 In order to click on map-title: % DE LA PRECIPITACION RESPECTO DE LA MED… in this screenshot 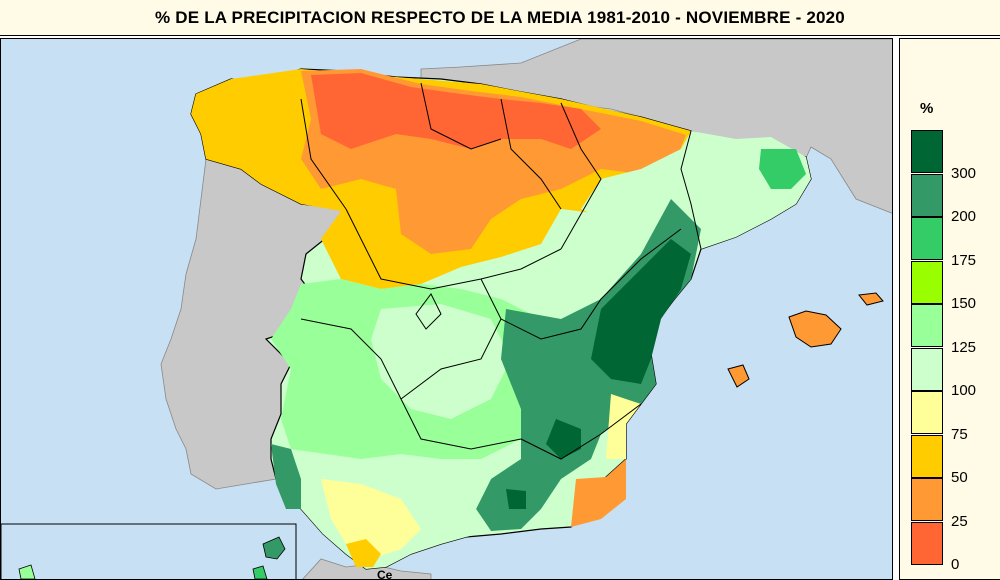, I will do `click(500, 17)`.